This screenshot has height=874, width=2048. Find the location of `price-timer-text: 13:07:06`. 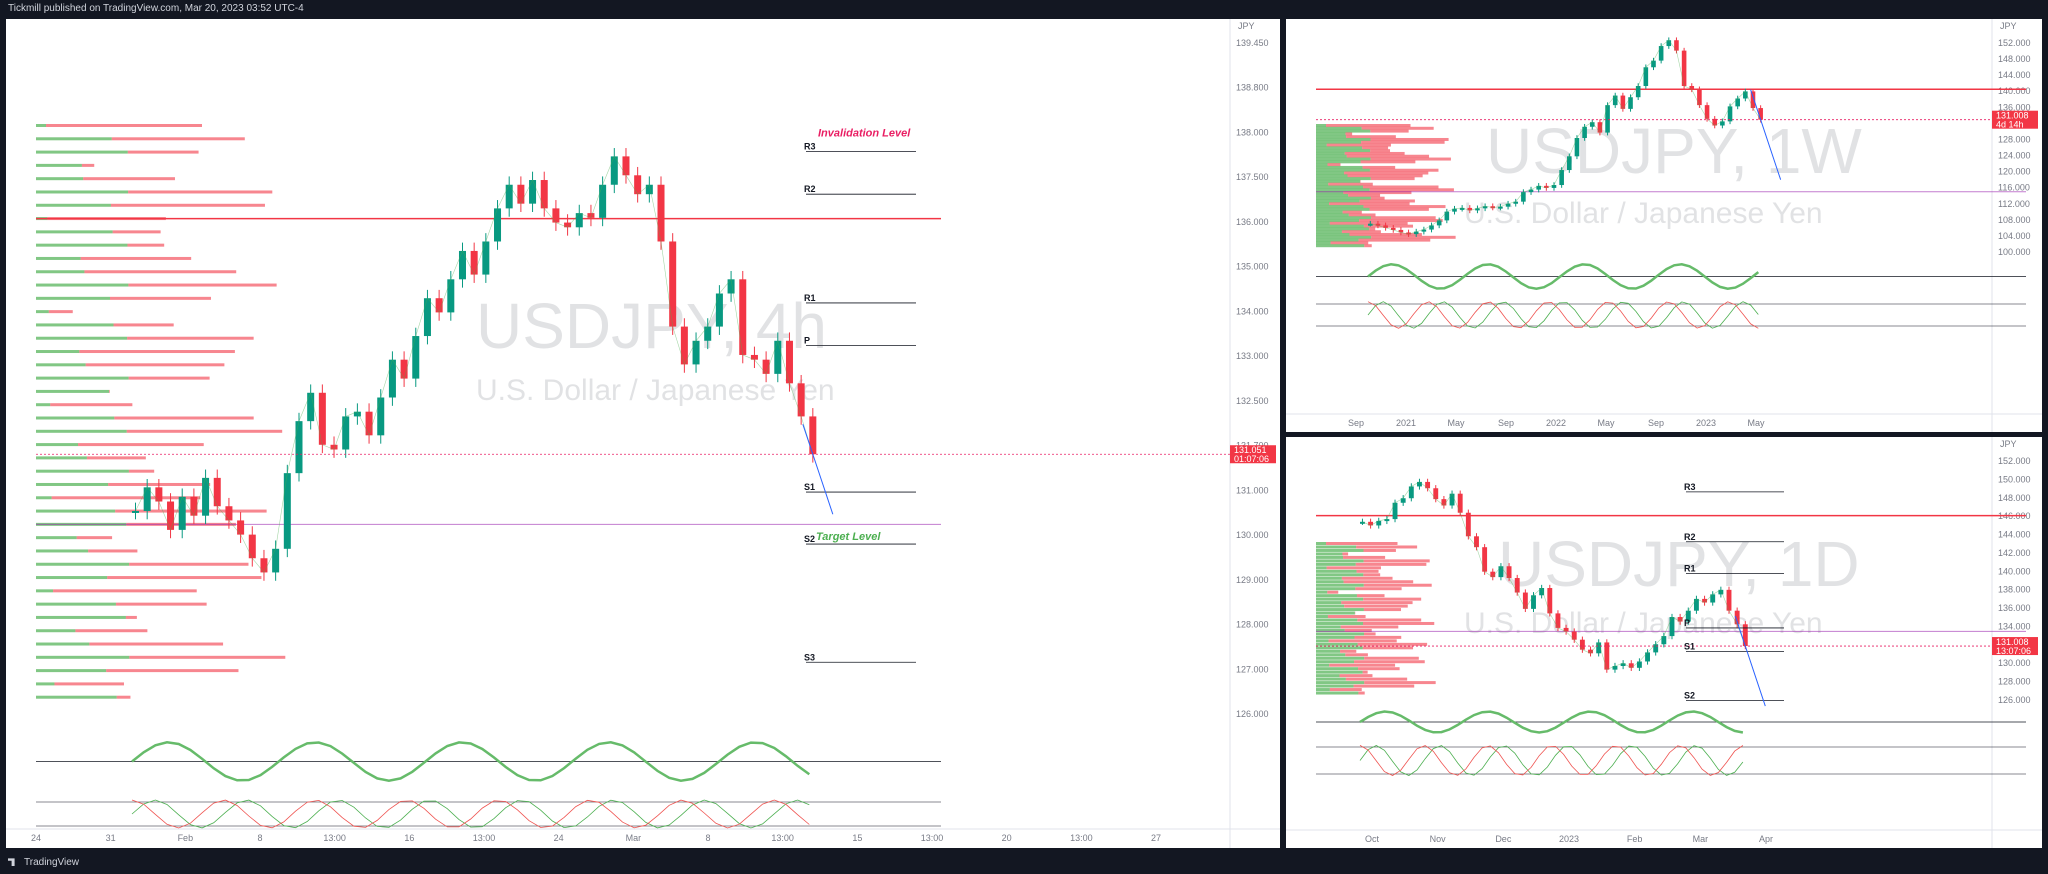

price-timer-text: 13:07:06 is located at coordinates (2013, 651).